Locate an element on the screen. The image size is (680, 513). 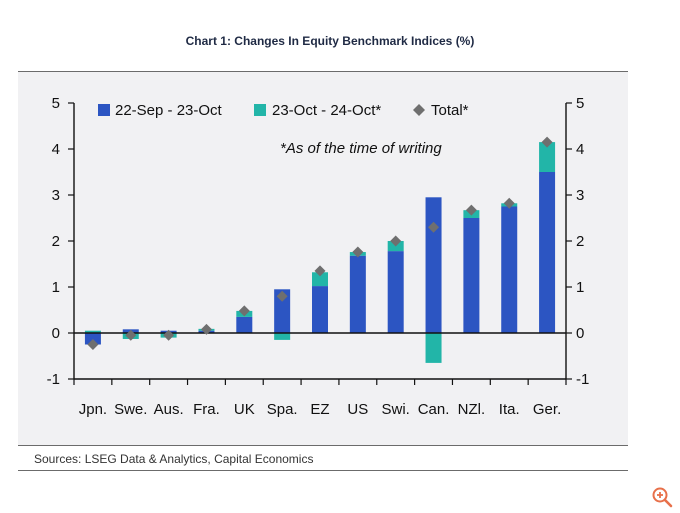
legend-label-total: Total* is located at coordinates (450, 110).